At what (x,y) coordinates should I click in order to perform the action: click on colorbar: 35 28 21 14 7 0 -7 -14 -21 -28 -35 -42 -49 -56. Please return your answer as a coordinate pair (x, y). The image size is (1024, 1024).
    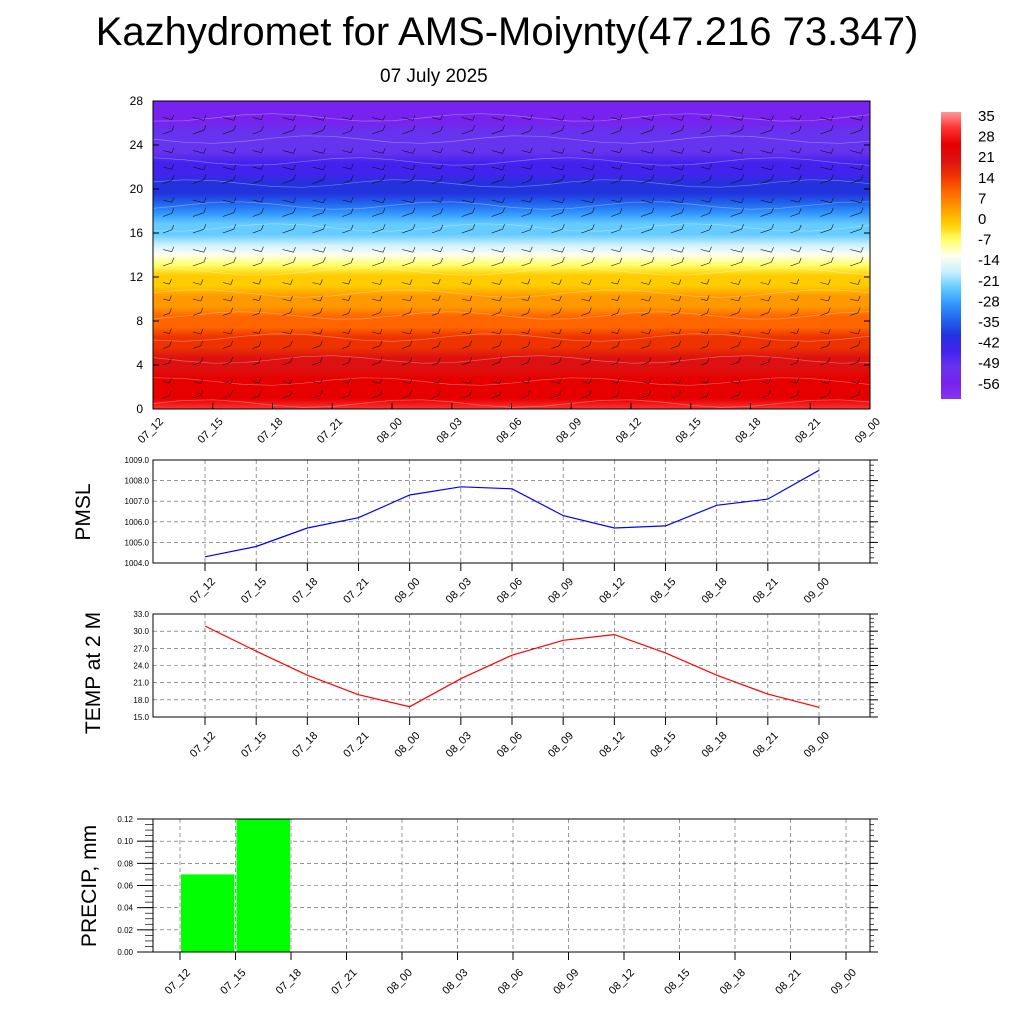
    Looking at the image, I should click on (970, 253).